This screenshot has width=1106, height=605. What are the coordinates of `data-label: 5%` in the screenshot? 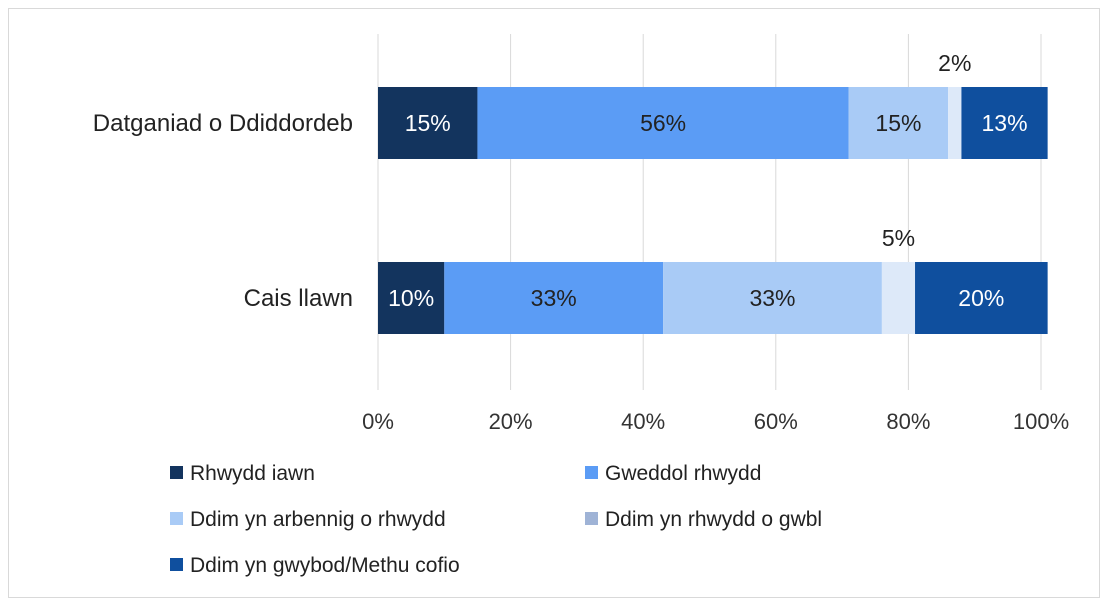 It's located at (898, 238).